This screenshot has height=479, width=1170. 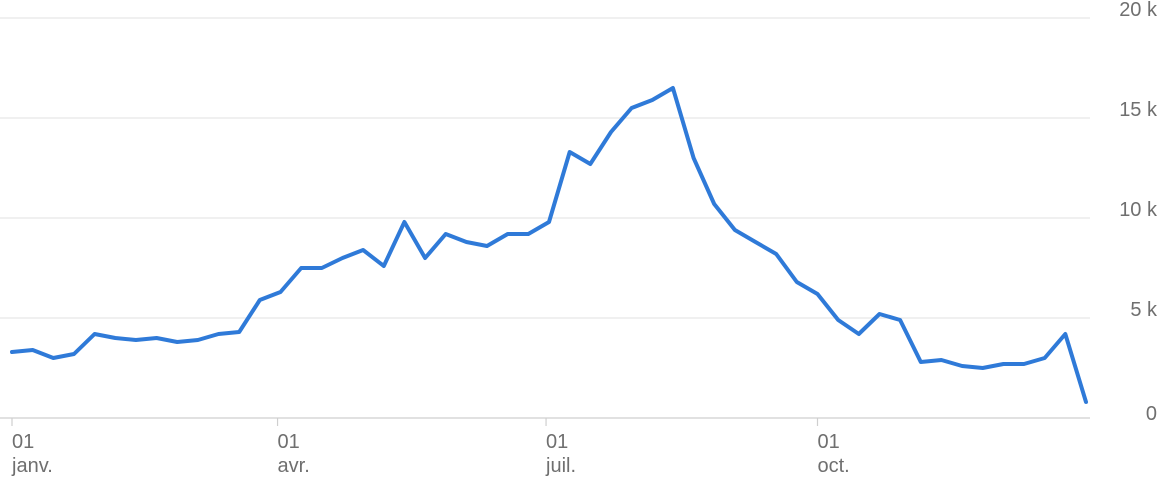 I want to click on x-tick-month-label: juil., so click(x=560, y=466).